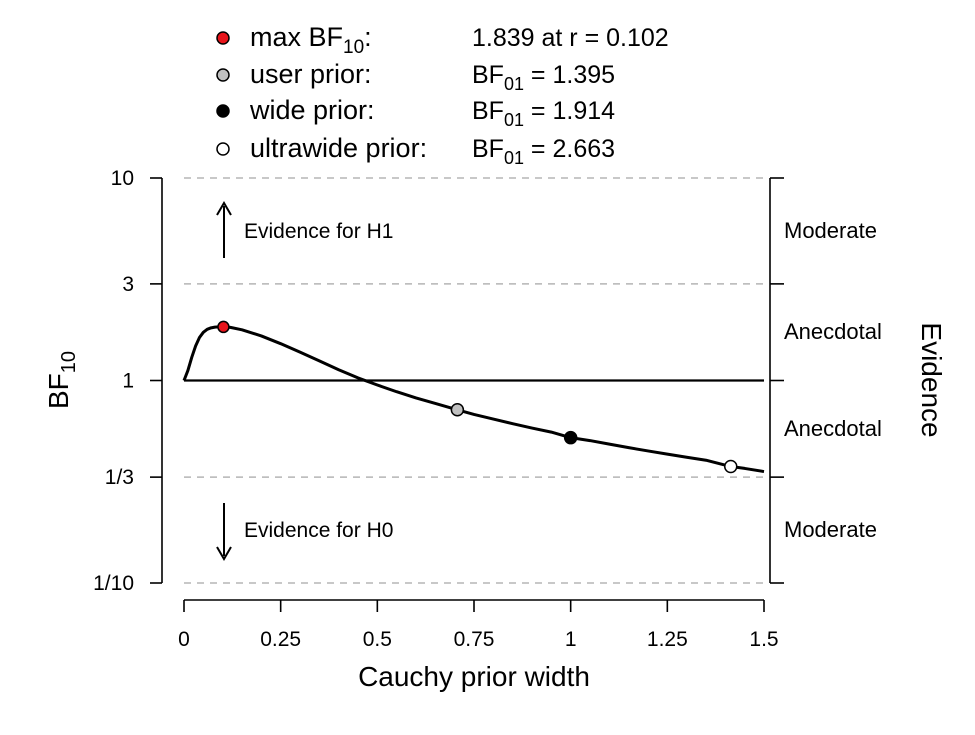 Image resolution: width=975 pixels, height=735 pixels. What do you see at coordinates (224, 208) in the screenshot?
I see `arrow-up-head` at bounding box center [224, 208].